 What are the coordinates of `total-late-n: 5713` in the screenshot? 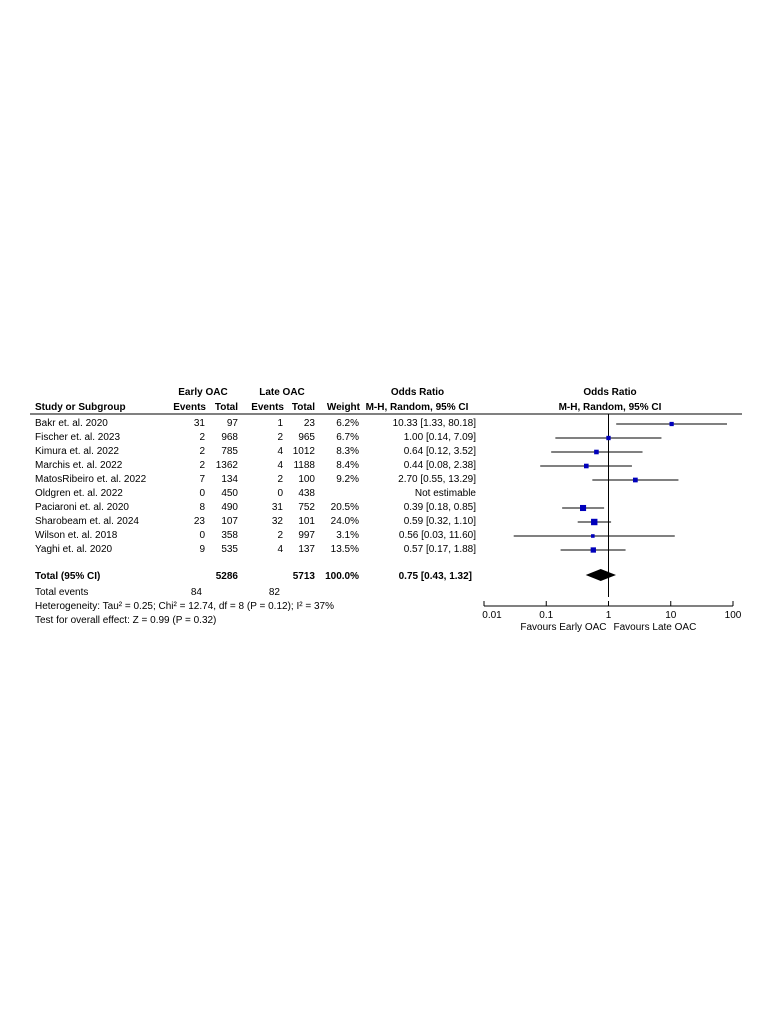 It's located at (303, 576).